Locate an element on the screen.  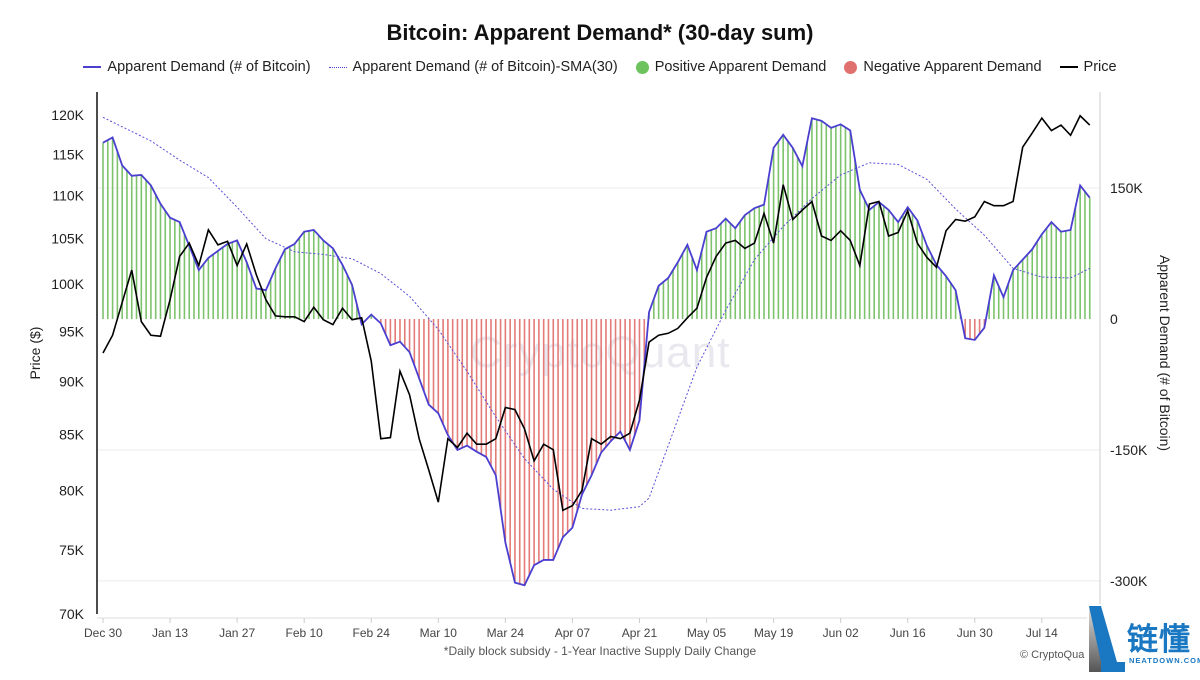
left-tick-label: 80K is located at coordinates (72, 490).